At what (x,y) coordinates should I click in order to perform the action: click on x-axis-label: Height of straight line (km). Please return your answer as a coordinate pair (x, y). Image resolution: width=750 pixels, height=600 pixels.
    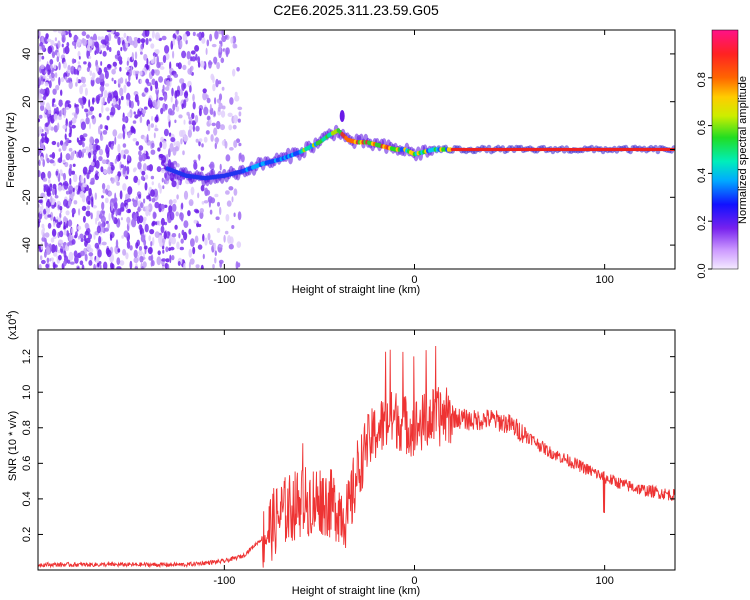
    Looking at the image, I should click on (356, 591).